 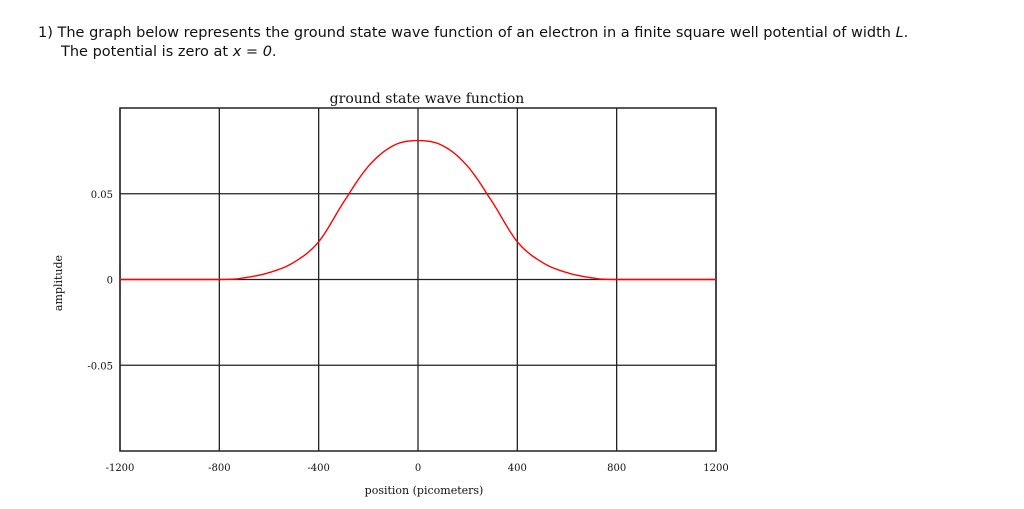 I want to click on y-tick-label: -0.05, so click(x=100, y=366).